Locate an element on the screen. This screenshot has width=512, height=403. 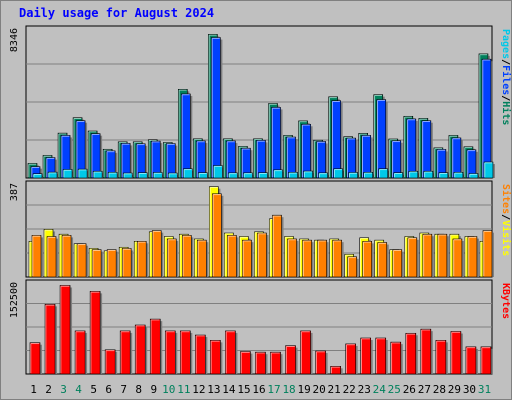
x-tick-label: 28 is located at coordinates (439, 389).